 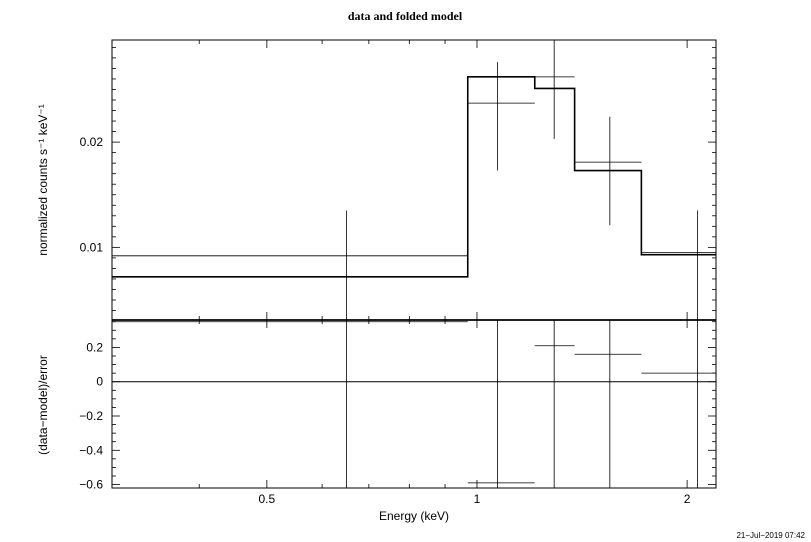 What do you see at coordinates (477, 499) in the screenshot?
I see `x-tick-label: 1` at bounding box center [477, 499].